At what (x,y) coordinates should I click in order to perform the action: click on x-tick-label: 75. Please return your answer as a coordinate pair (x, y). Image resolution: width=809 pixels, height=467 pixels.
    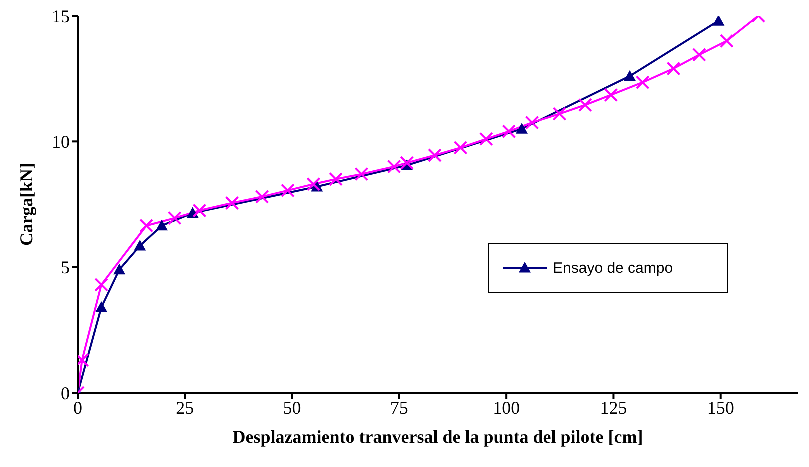
    Looking at the image, I should click on (399, 408).